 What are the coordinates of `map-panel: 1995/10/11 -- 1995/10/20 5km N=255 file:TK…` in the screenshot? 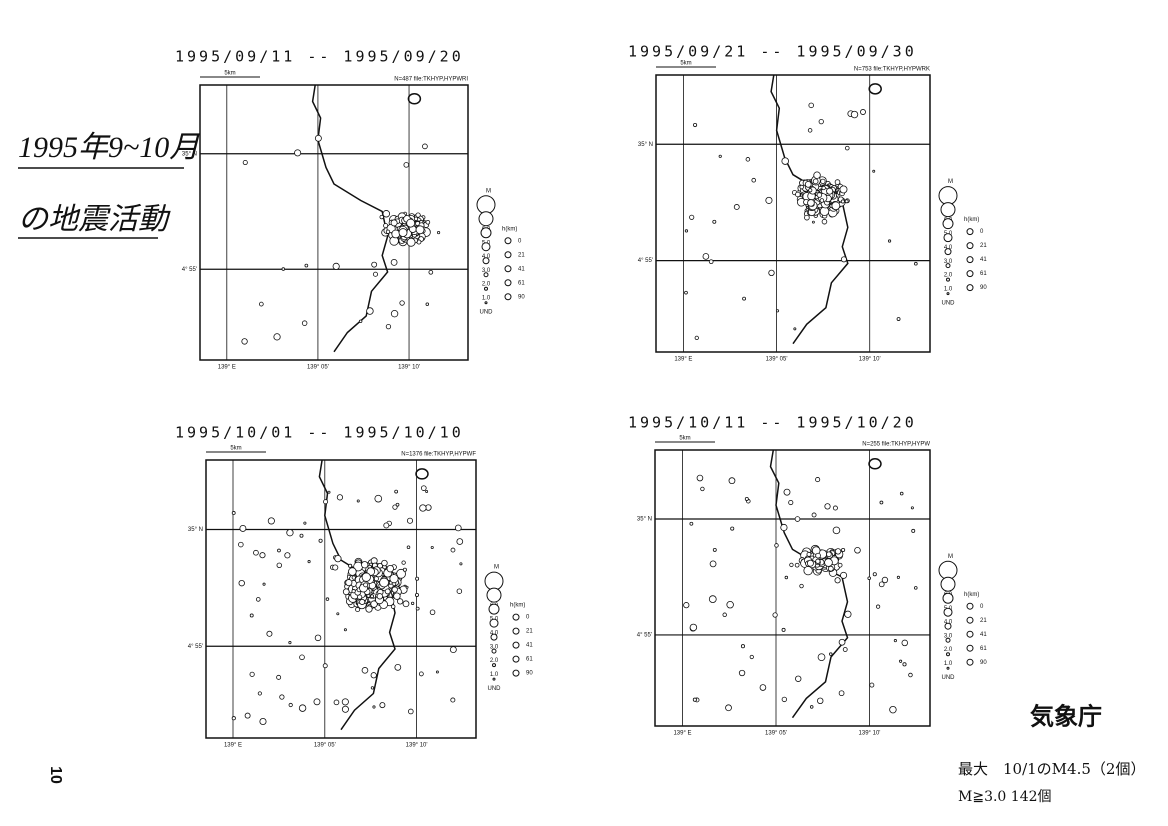 It's located at (807, 575).